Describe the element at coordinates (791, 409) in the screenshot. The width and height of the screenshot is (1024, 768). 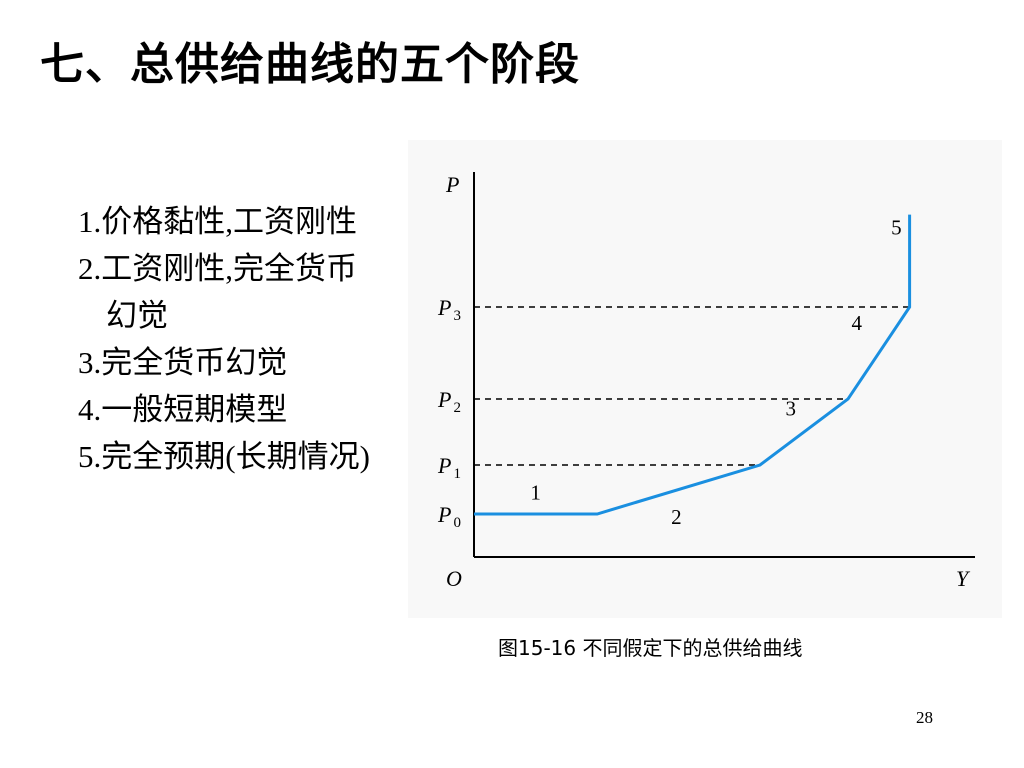
I see `segment-label-3: 3` at that location.